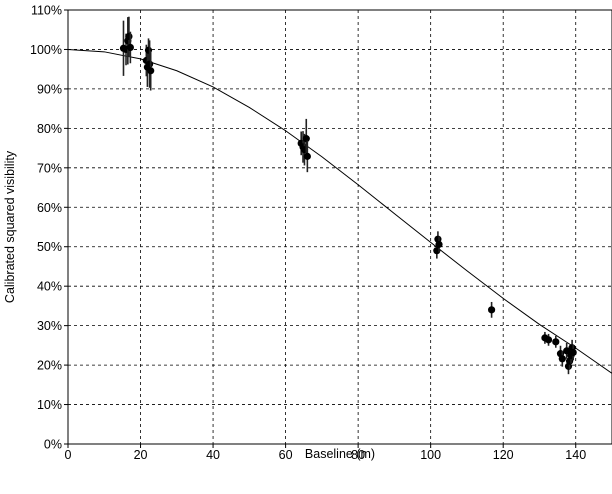  Describe the element at coordinates (340, 454) in the screenshot. I see `x-axis-title: Baseline (m)` at that location.